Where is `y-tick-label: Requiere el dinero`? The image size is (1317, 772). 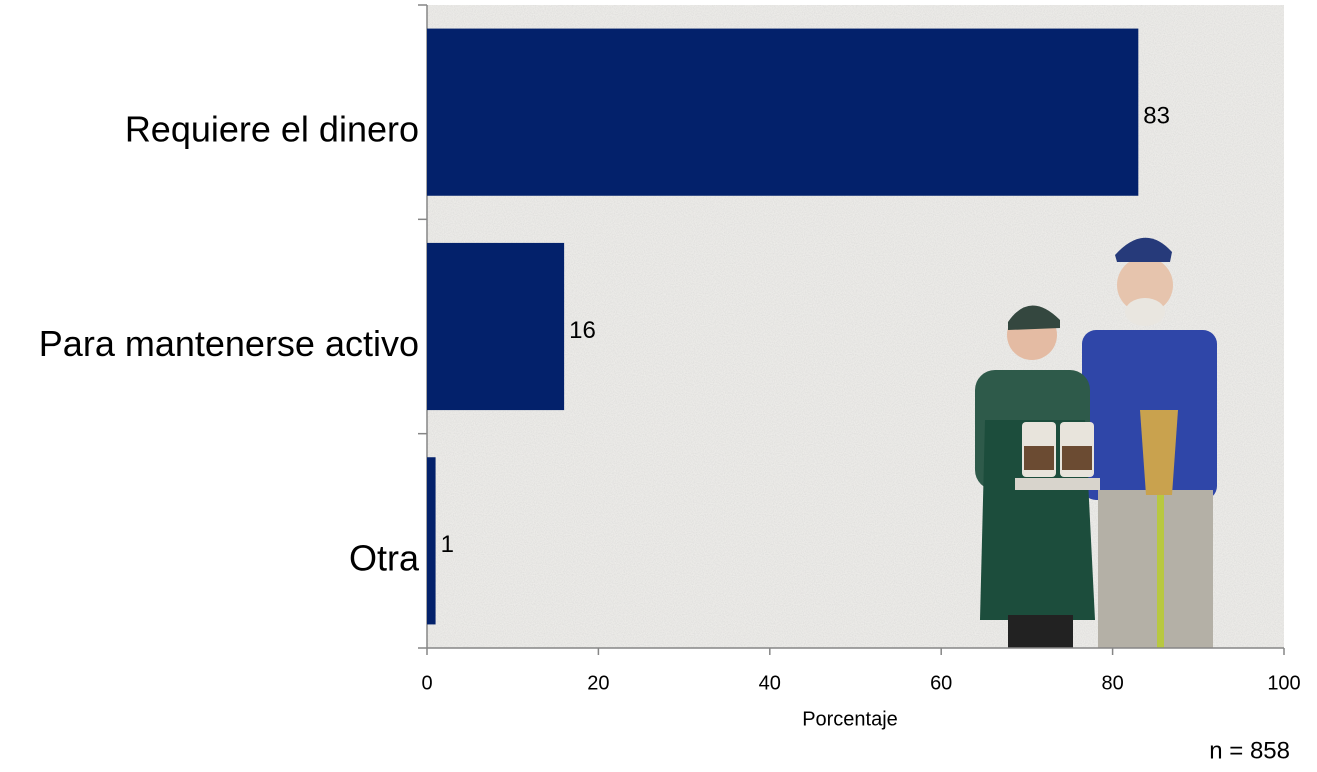
y-tick-label: Requiere el dinero is located at coordinates (272, 129).